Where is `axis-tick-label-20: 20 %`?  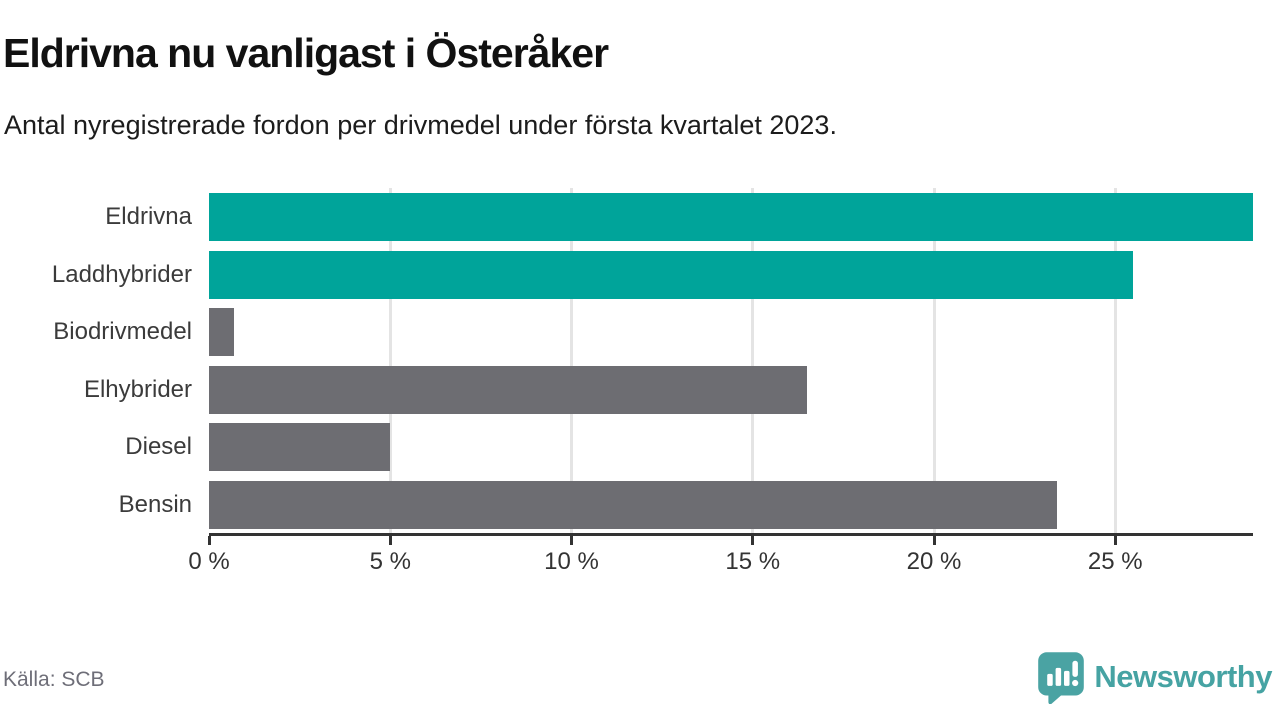 axis-tick-label-20: 20 % is located at coordinates (934, 561).